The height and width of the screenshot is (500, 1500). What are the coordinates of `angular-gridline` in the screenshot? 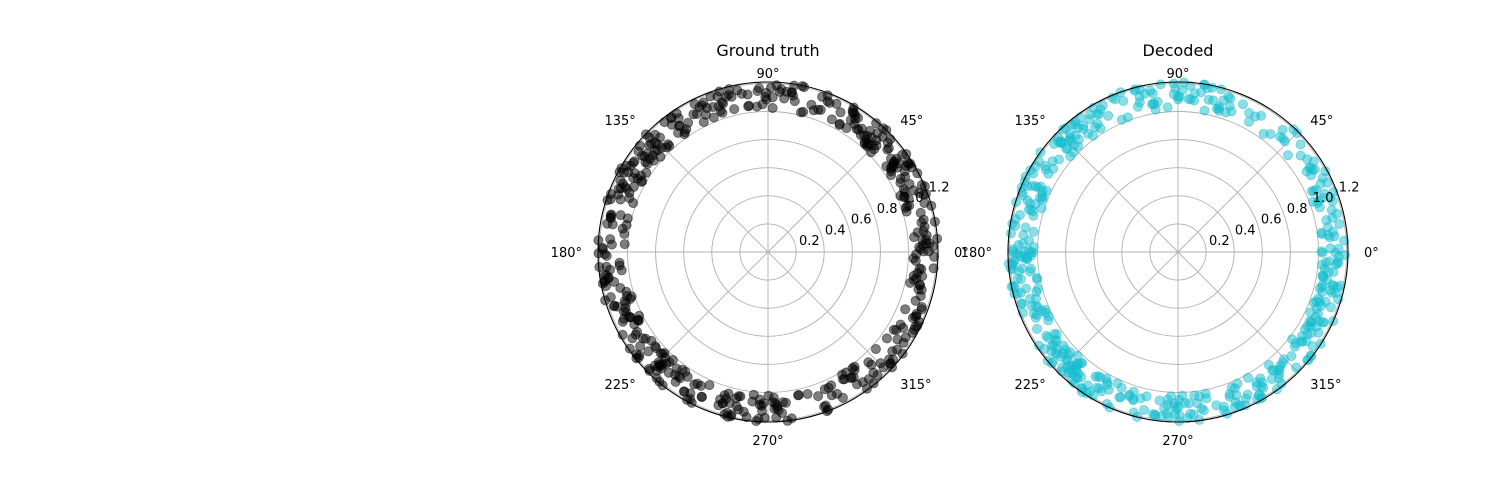 It's located at (828, 312).